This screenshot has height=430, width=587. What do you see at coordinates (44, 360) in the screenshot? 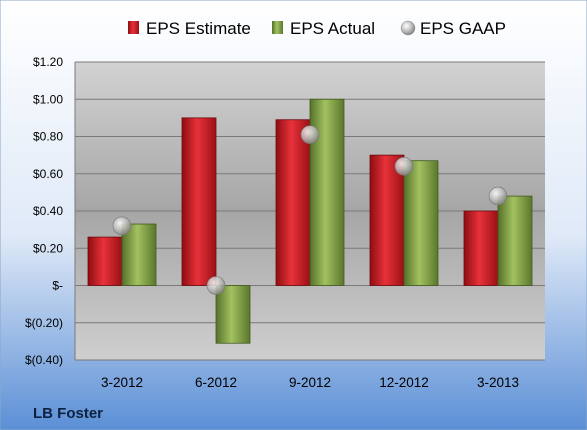
I see `y-tick-label: $(0.40)` at bounding box center [44, 360].